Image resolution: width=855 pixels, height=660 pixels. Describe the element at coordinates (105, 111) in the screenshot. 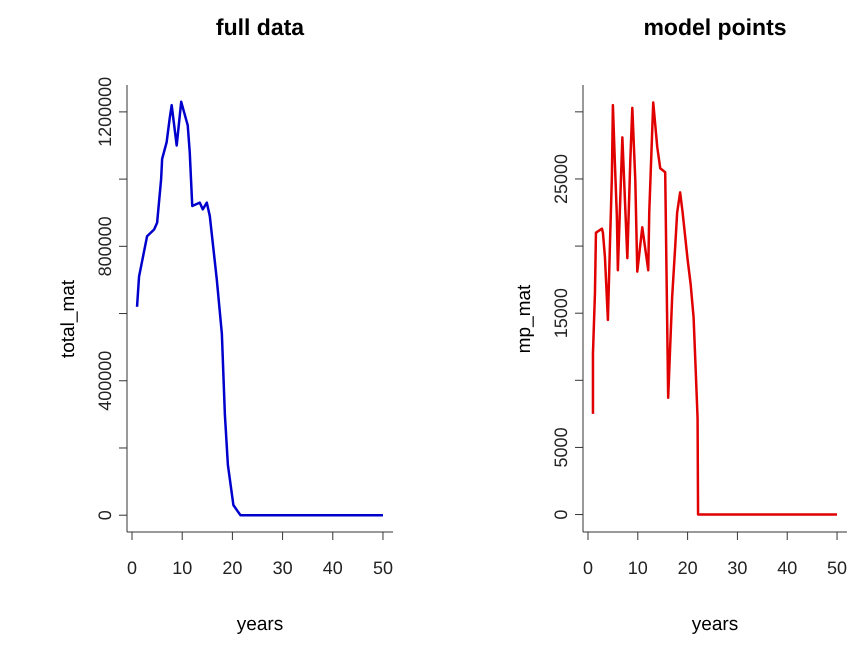

I see `y-tick-label: 1200000` at that location.